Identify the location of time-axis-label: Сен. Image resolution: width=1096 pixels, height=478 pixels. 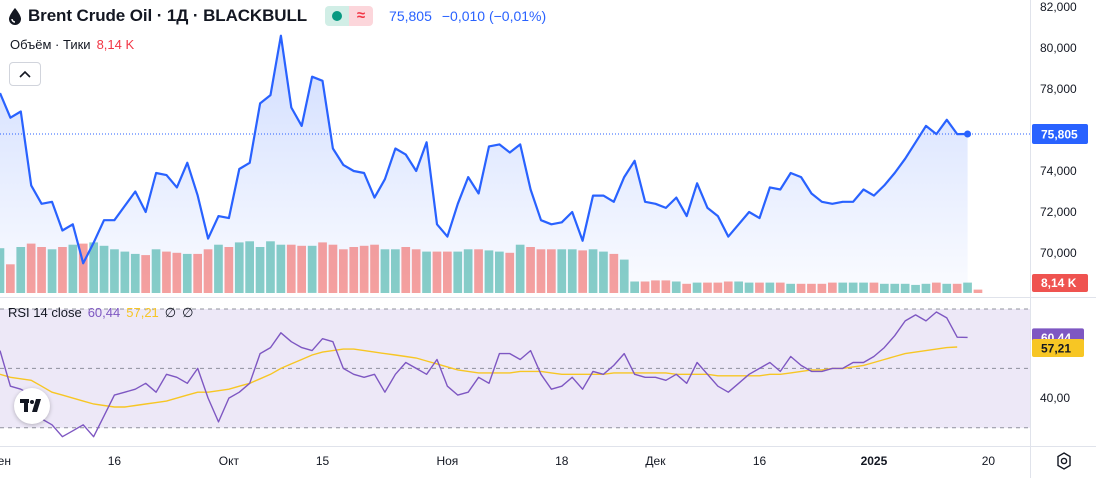
(5, 461).